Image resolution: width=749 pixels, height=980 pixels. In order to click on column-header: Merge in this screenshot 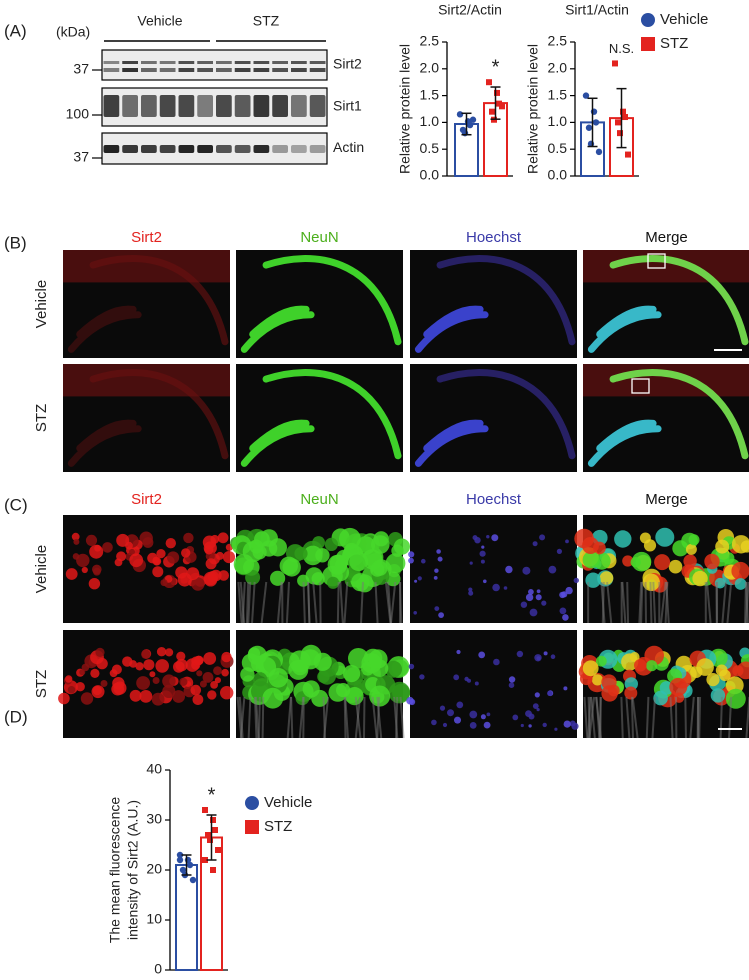, I will do `click(666, 237)`.